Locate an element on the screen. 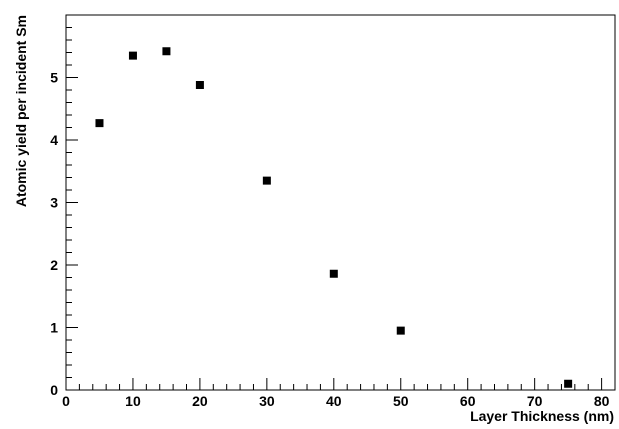  x-tick-label: 80 is located at coordinates (602, 401).